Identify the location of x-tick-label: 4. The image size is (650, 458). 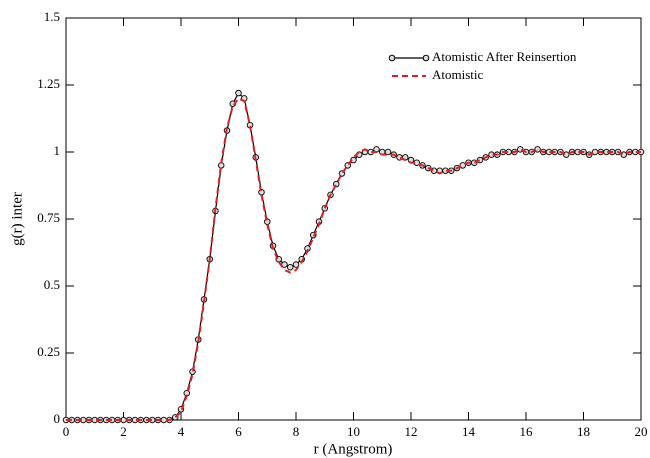
(181, 431).